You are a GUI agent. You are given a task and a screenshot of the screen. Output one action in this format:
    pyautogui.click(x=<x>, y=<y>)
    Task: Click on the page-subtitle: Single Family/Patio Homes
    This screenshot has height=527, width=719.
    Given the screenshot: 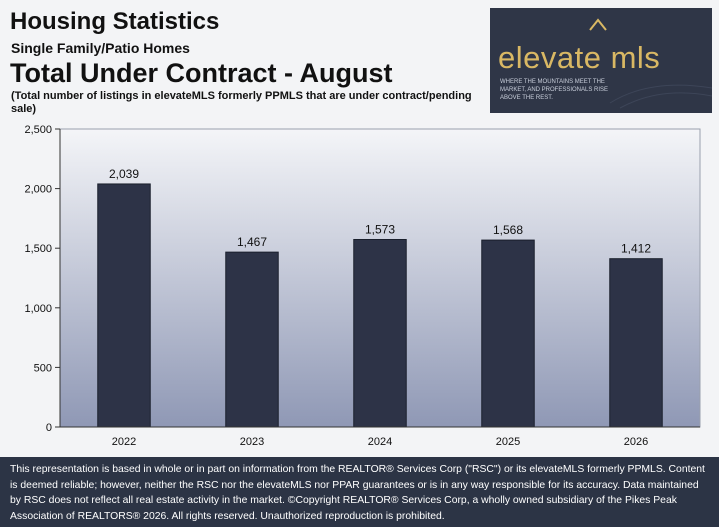 What is the action you would take?
    pyautogui.click(x=100, y=48)
    